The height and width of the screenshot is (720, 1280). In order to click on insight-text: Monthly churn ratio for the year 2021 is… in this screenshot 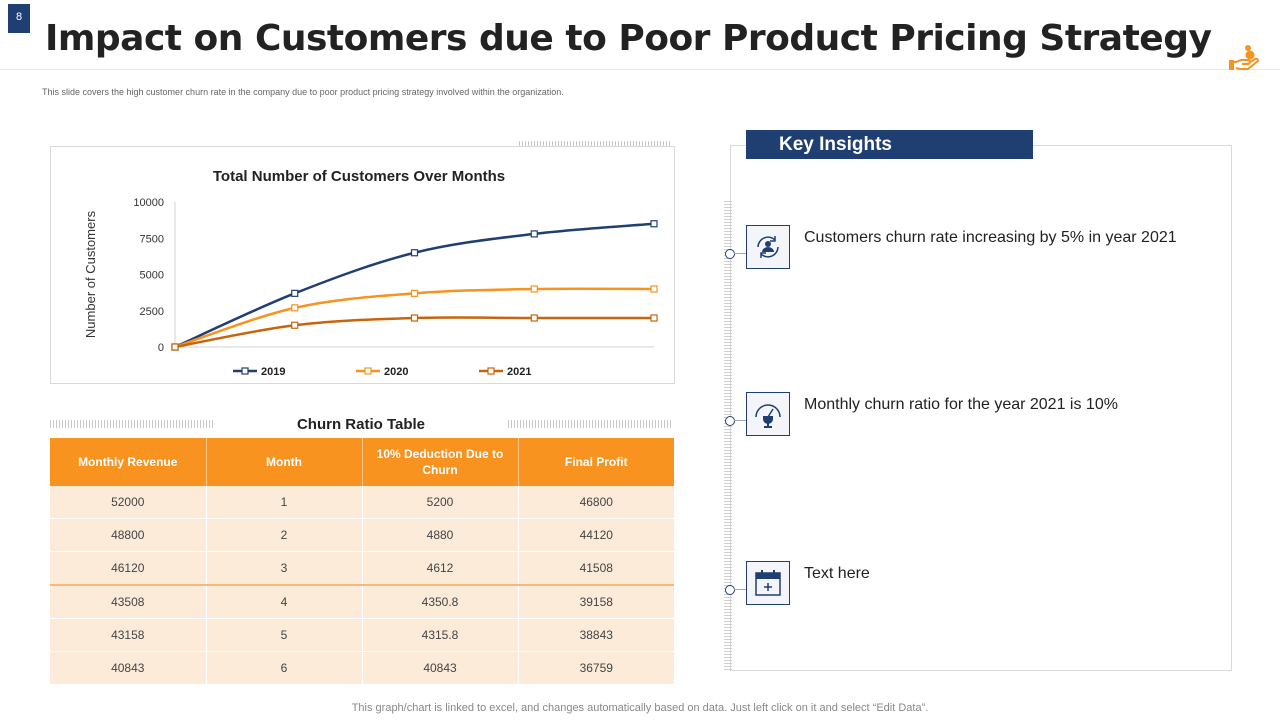, I will do `click(961, 404)`.